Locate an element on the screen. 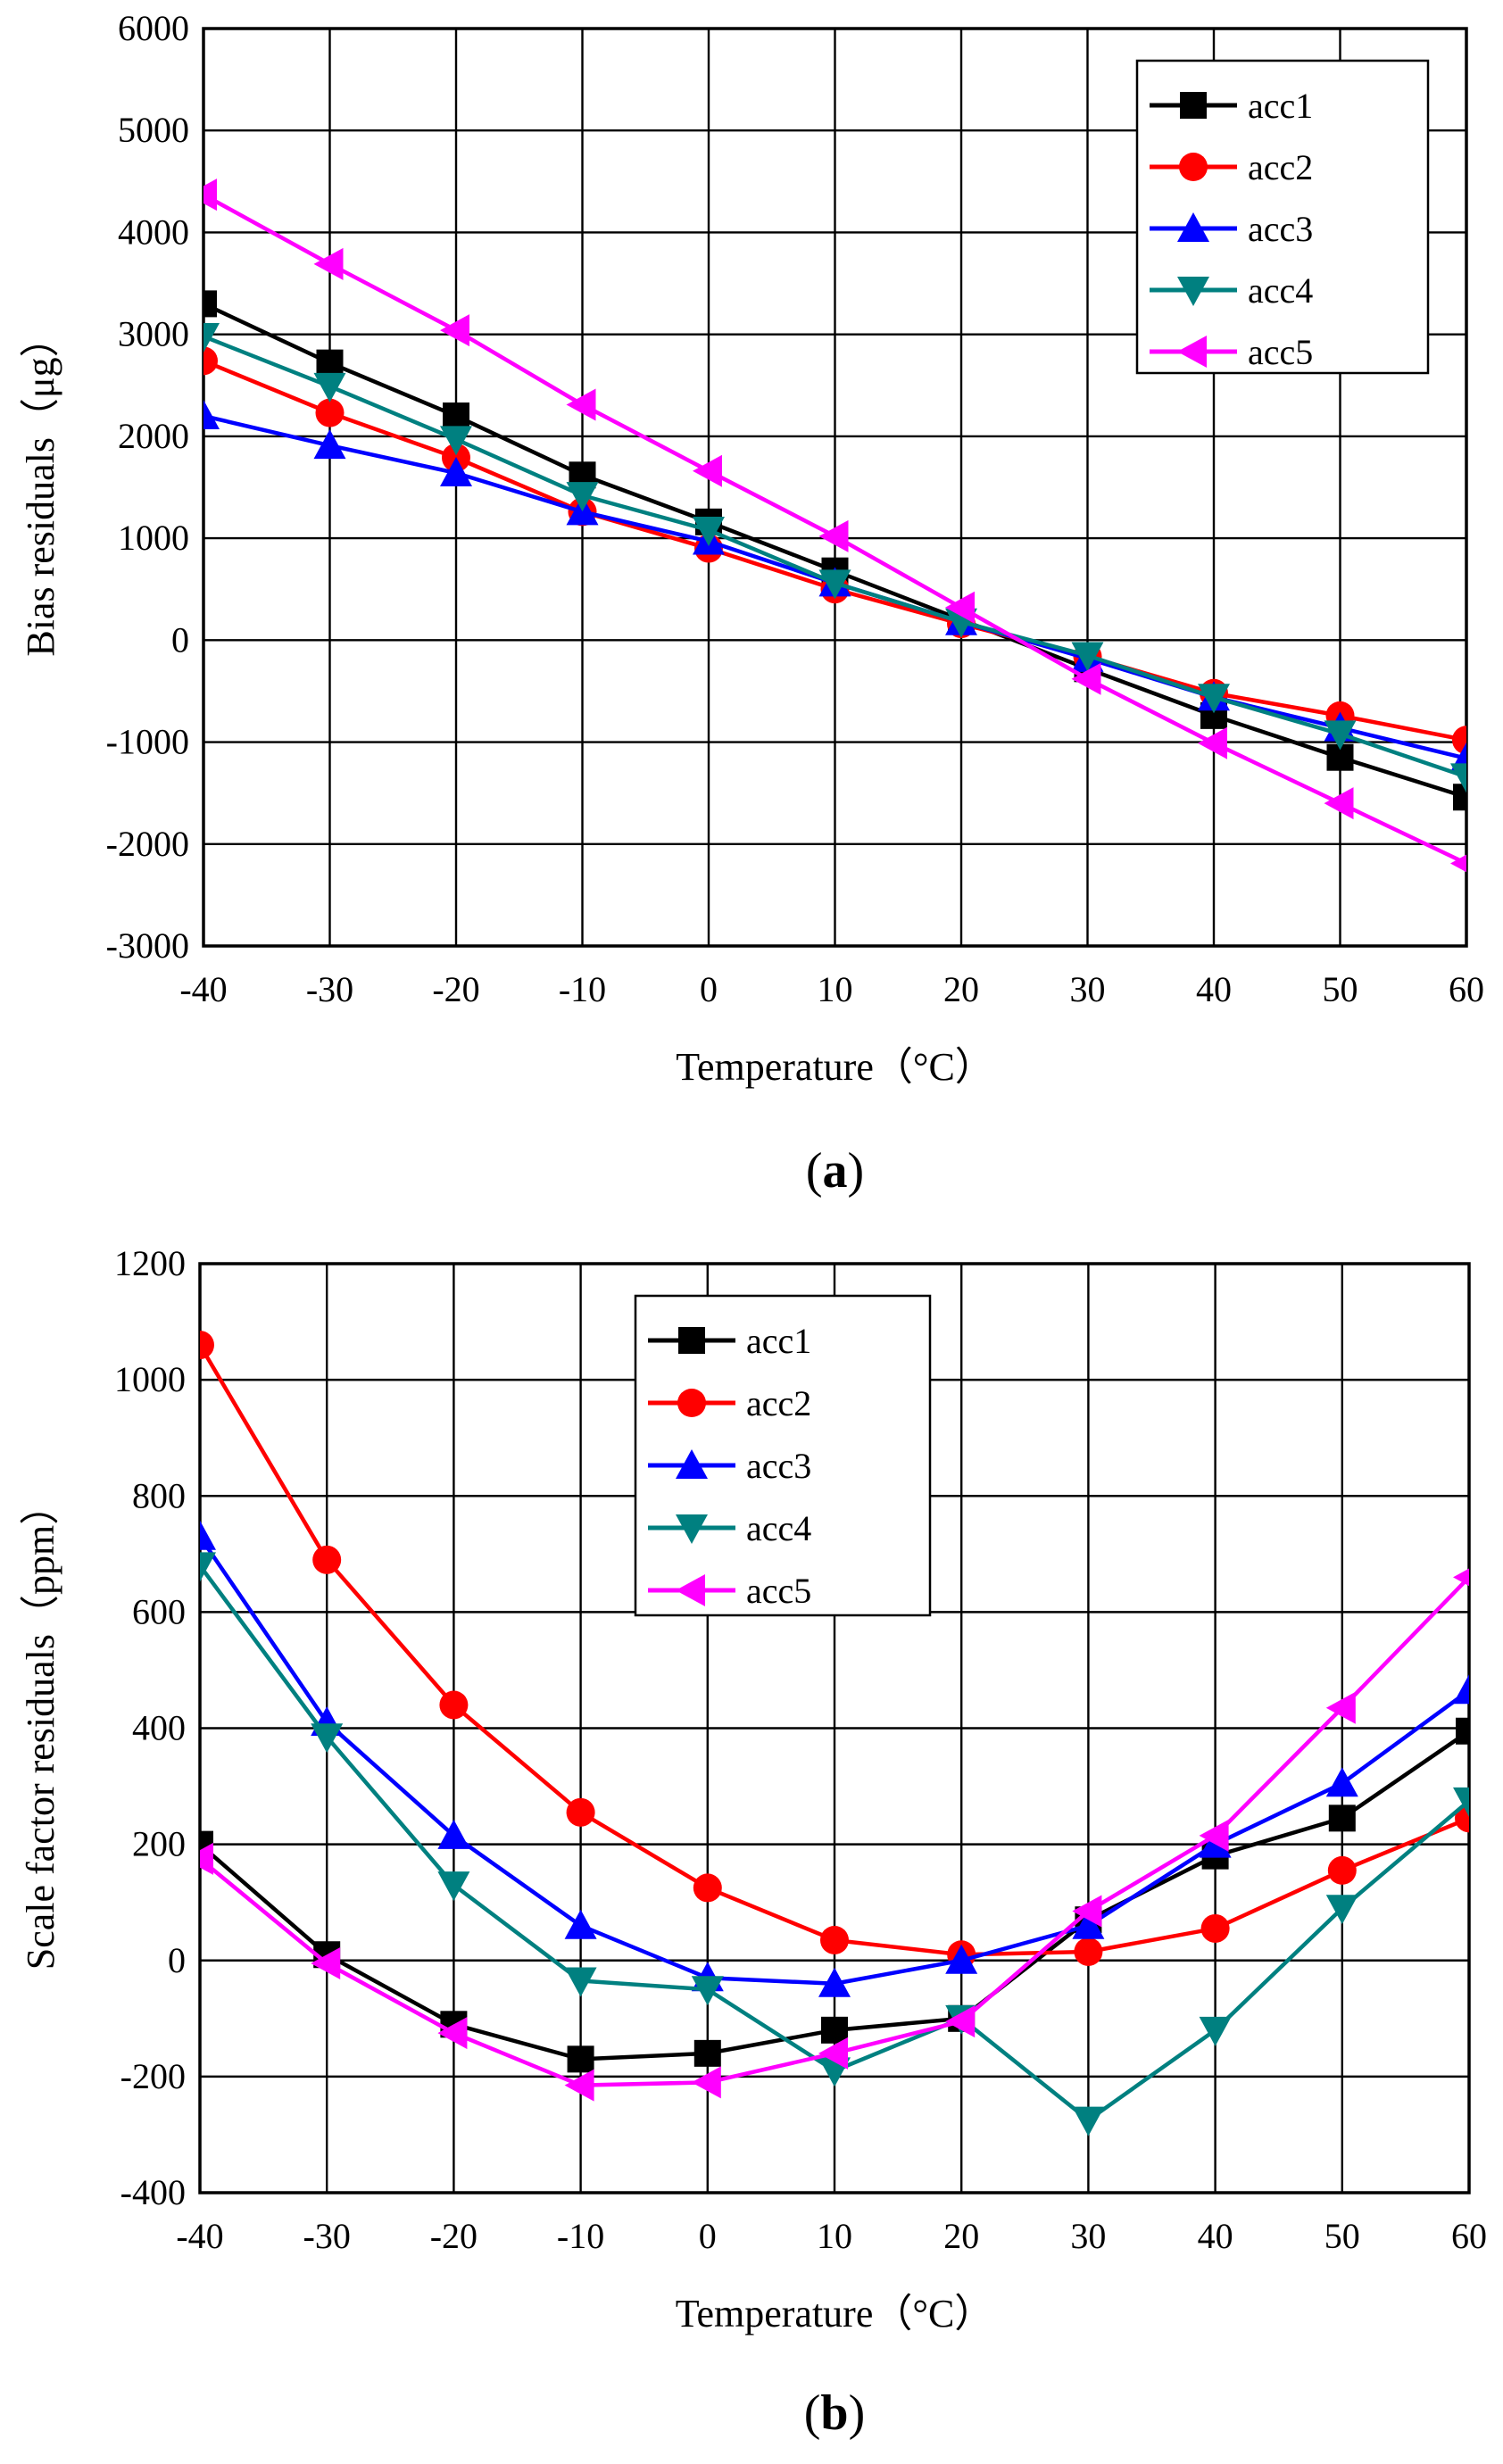 The image size is (1503, 2464). x-tick-label: -40 is located at coordinates (203, 989).